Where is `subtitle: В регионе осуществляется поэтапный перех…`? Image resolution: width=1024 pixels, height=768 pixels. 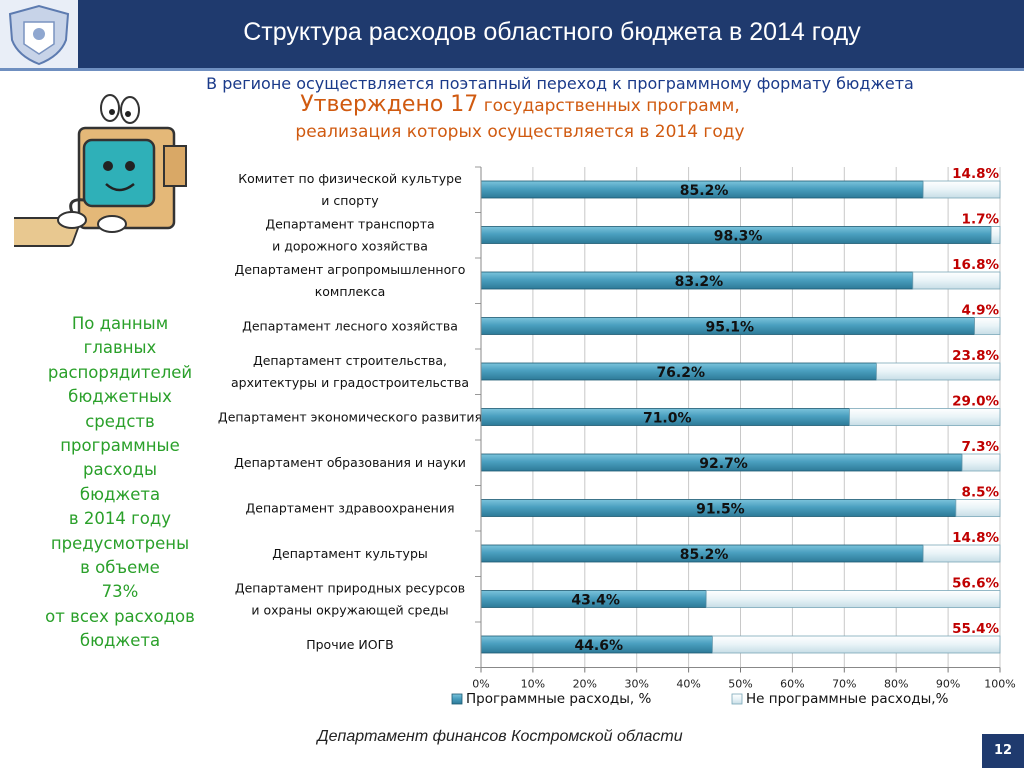 subtitle: В регионе осуществляется поэтапный перех… is located at coordinates (560, 83).